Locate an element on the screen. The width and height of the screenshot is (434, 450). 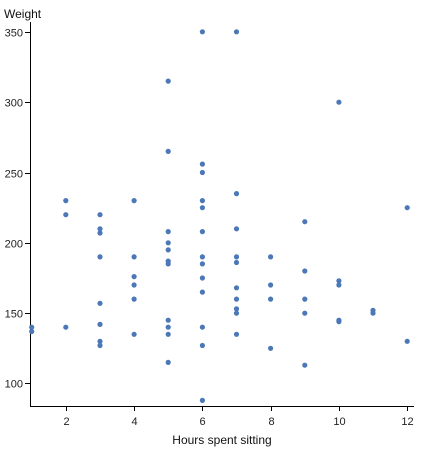
y-tick-label: 200 is located at coordinates (14, 245).